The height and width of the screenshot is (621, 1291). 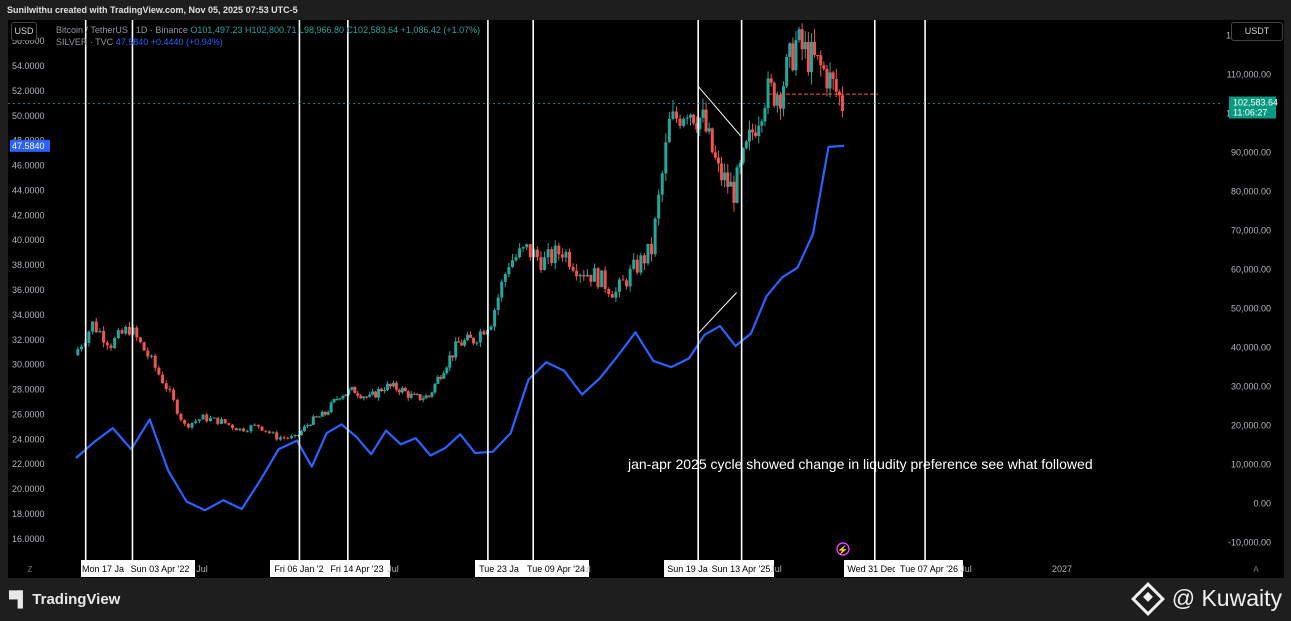 I want to click on right-axis-tick: 50,000.00, so click(x=1251, y=309).